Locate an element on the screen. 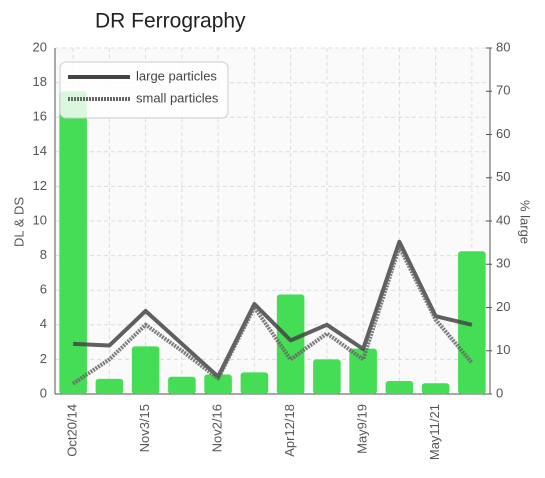 The width and height of the screenshot is (545, 478). y-tick-label: 8 is located at coordinates (43, 254).